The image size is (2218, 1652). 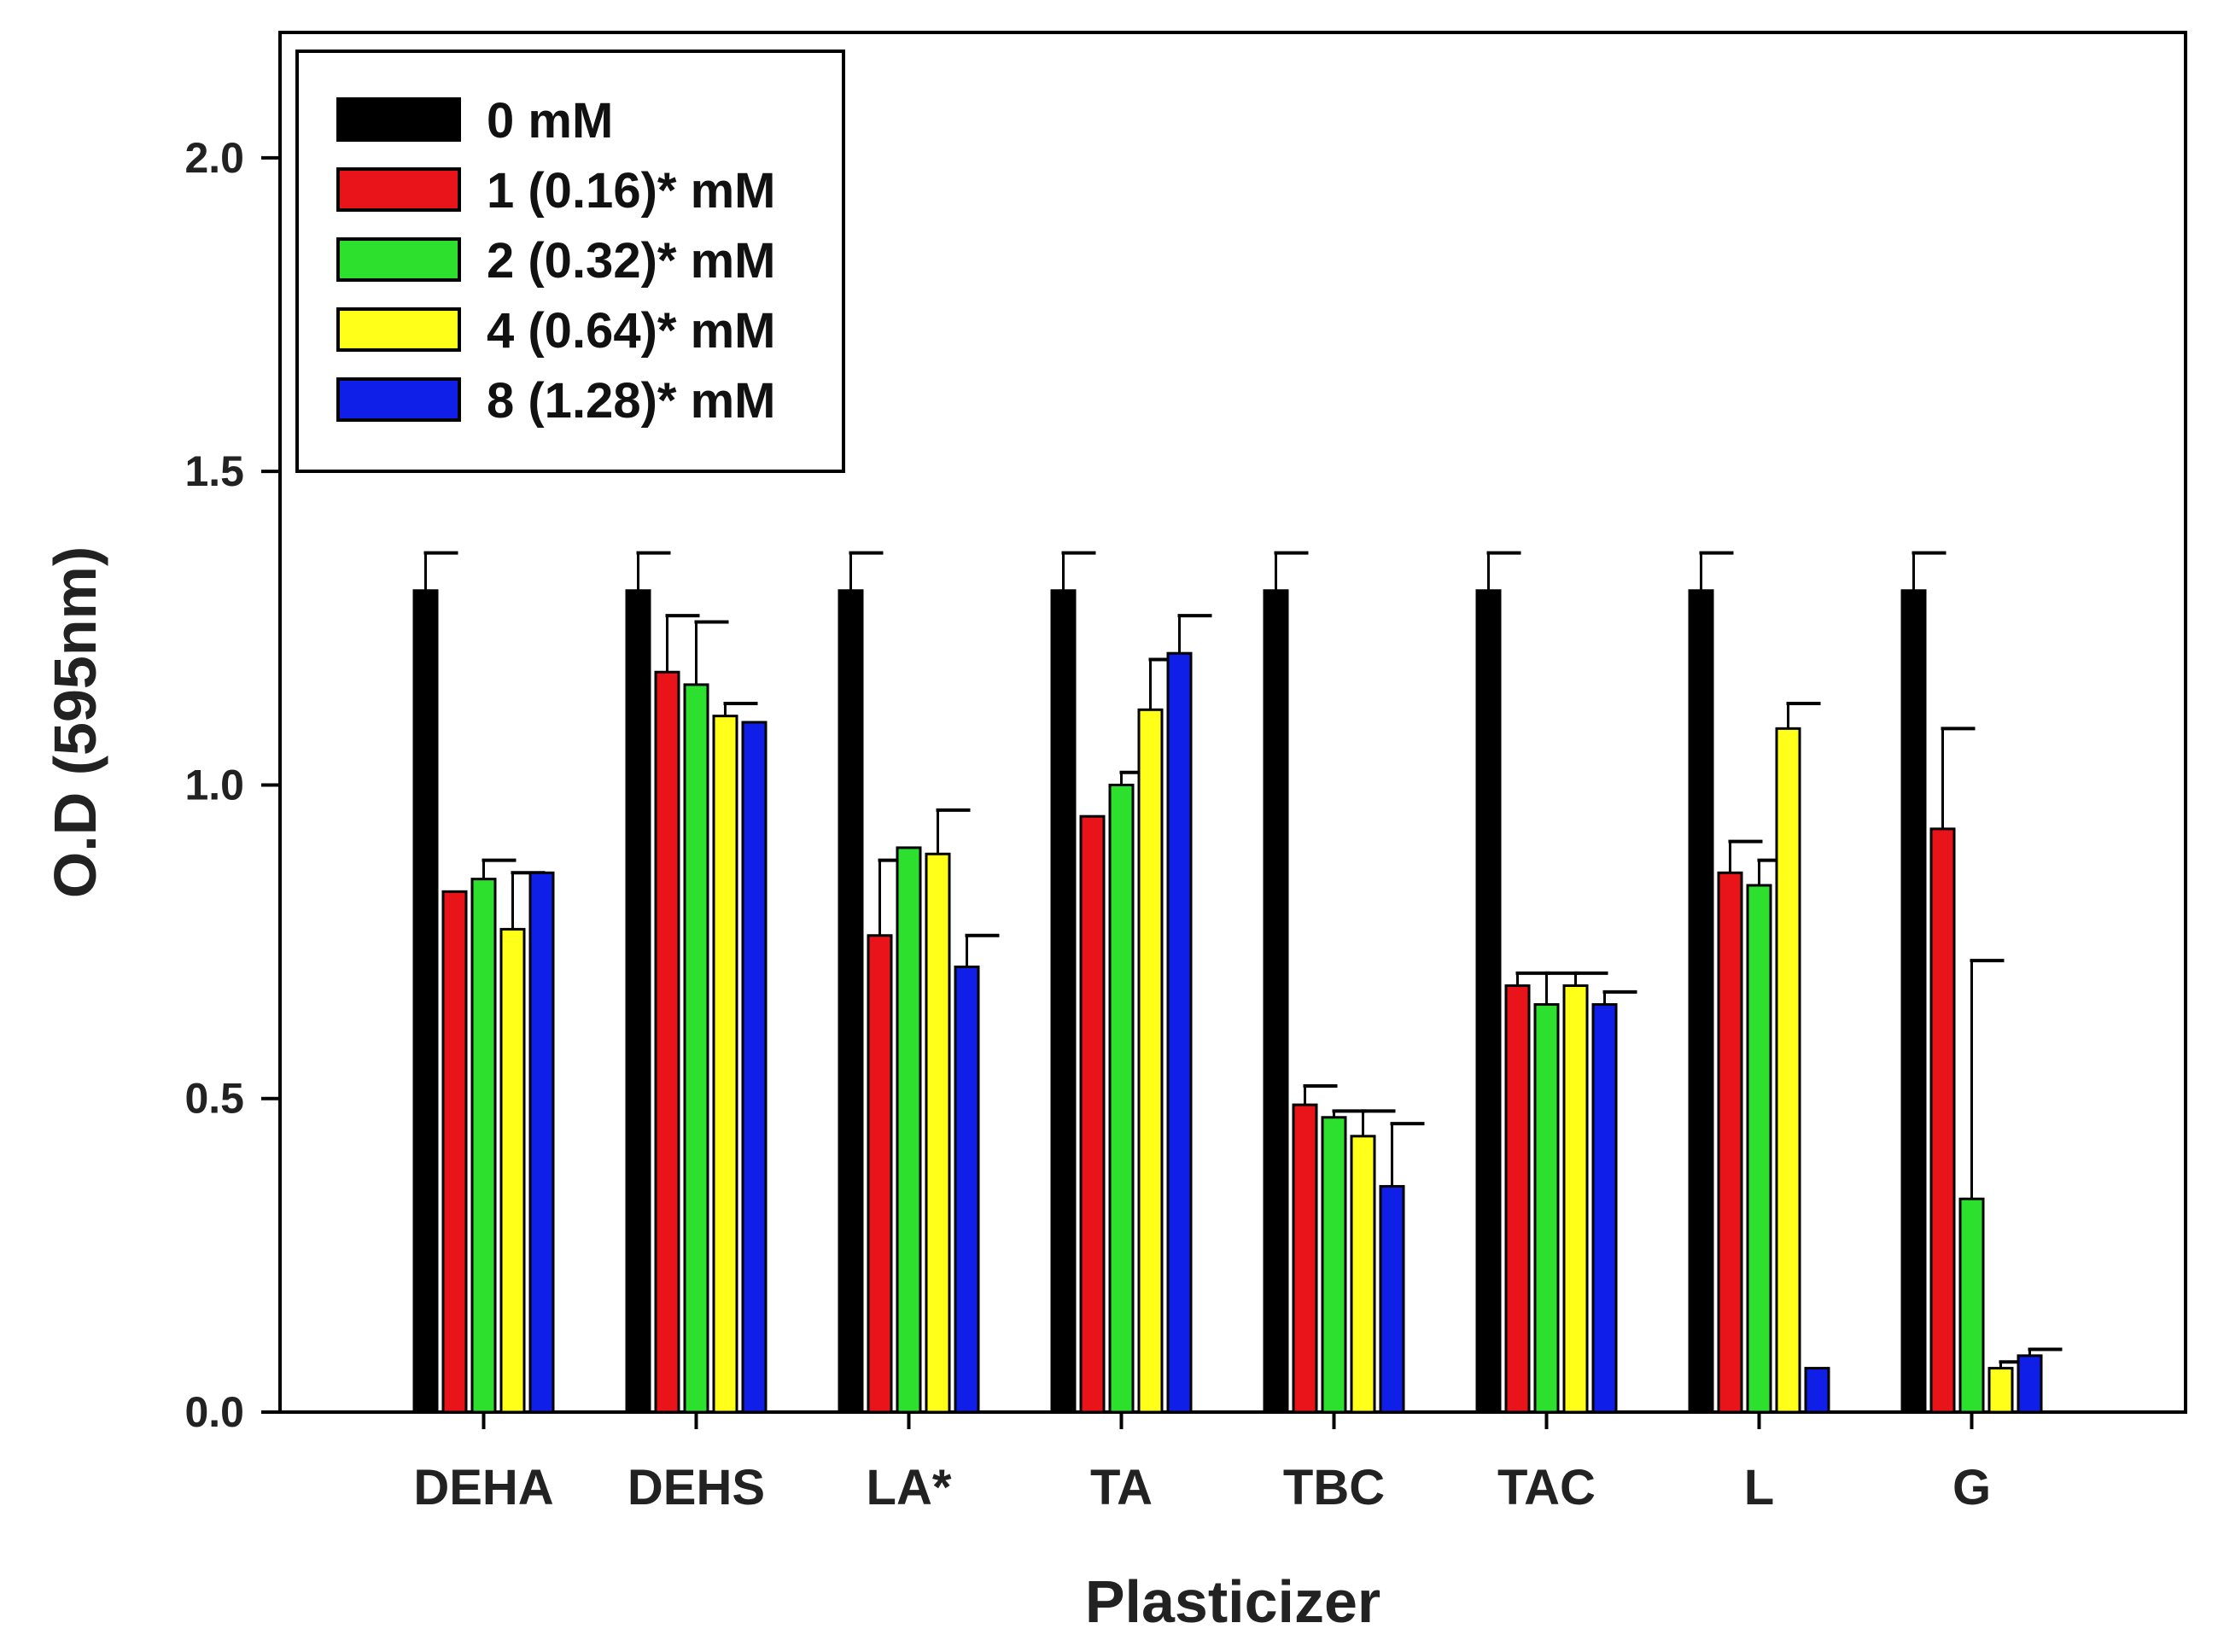 I want to click on legend-label: 8 (1.28)* mM, so click(x=631, y=401).